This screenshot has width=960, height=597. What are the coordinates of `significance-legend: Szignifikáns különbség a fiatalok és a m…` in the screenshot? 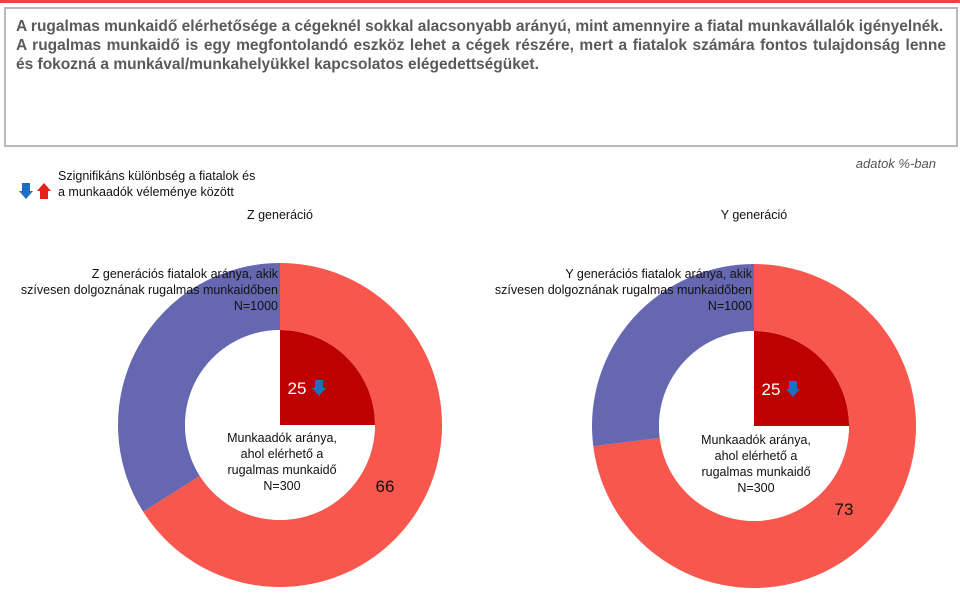 It's located at (138, 184).